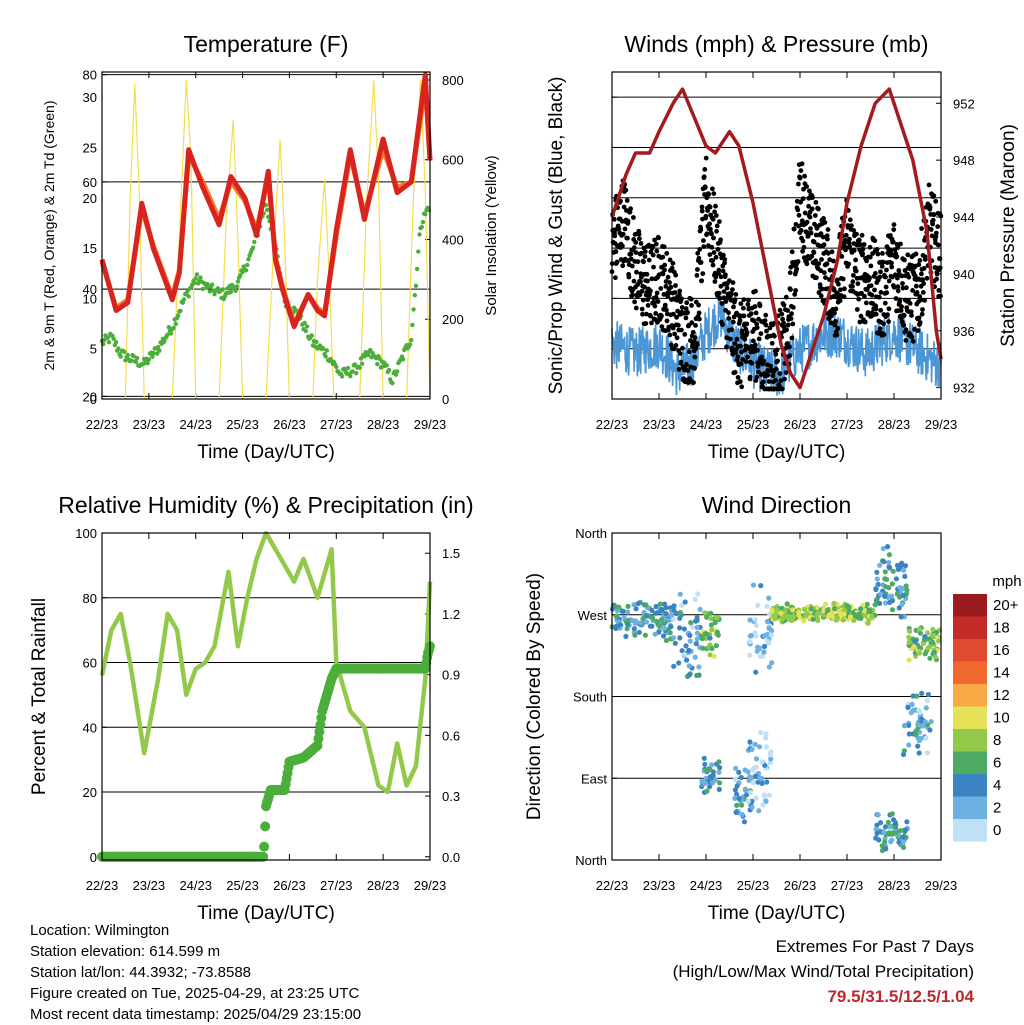  I want to click on plot-frame, so click(776, 235).